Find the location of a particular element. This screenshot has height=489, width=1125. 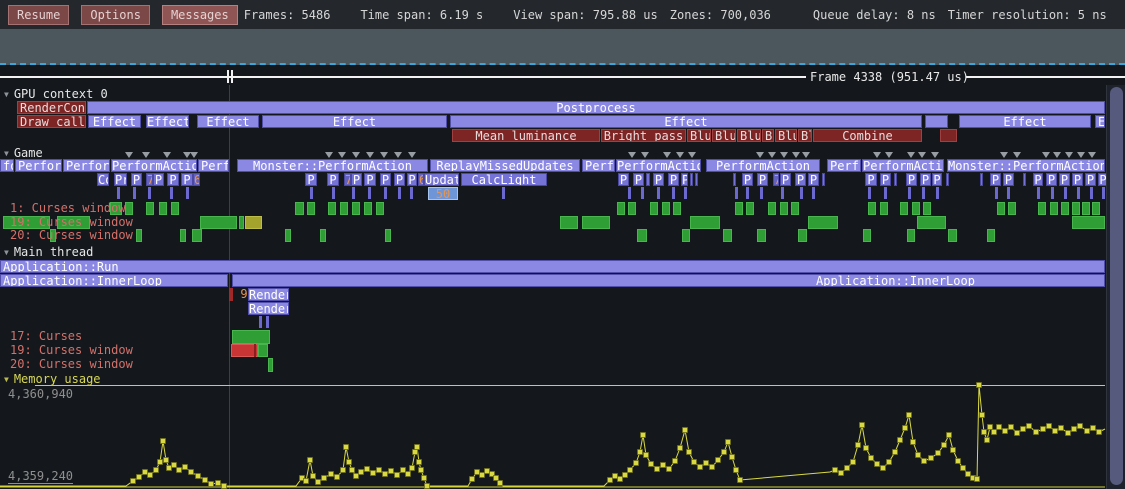

zone-pr: Pr is located at coordinates (120, 179).